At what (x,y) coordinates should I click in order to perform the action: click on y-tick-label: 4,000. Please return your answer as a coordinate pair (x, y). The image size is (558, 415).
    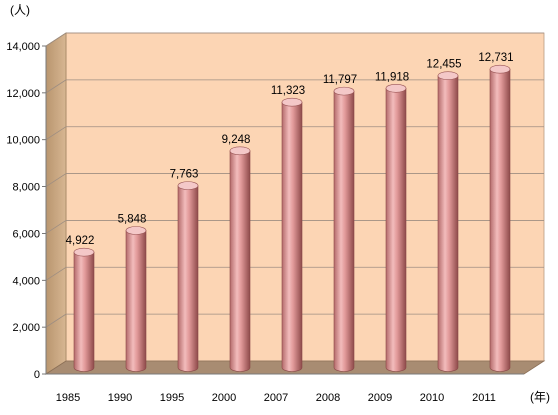
    Looking at the image, I should click on (26, 281).